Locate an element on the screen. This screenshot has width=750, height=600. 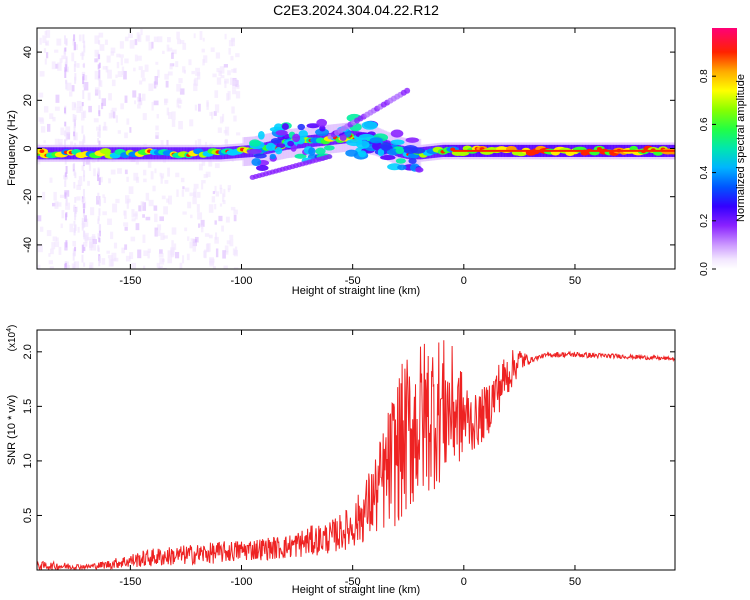
figure-title: C2E3.2024.304.04.22.R12 is located at coordinates (356, 10).